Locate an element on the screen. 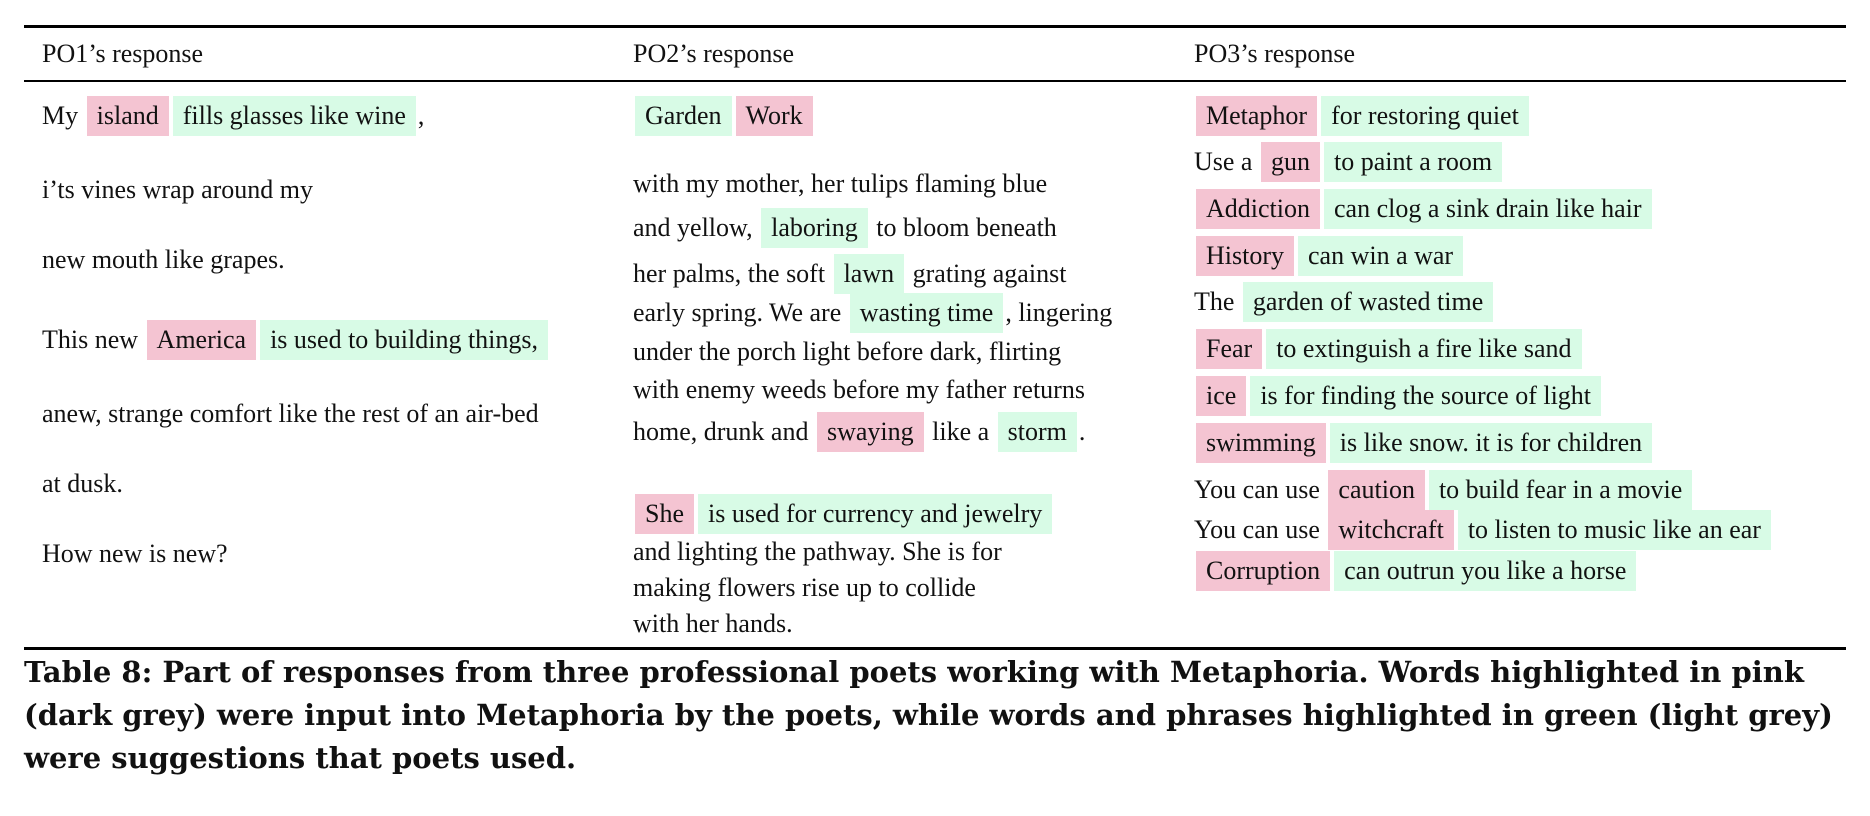 This screenshot has height=816, width=1870. plain-text: with her hands. is located at coordinates (713, 623).